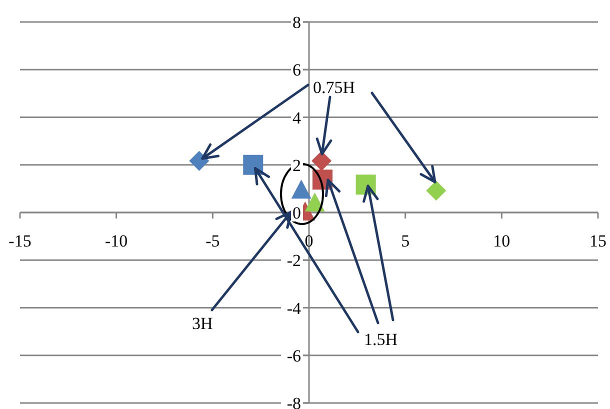 This screenshot has width=610, height=409. What do you see at coordinates (296, 70) in the screenshot?
I see `y-tick-label: 6` at bounding box center [296, 70].